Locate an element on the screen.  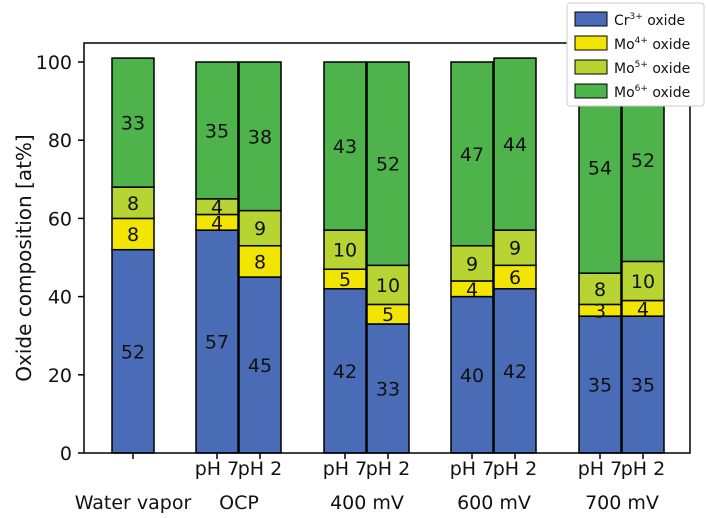
y-tick-label: 40 is located at coordinates (60, 298).